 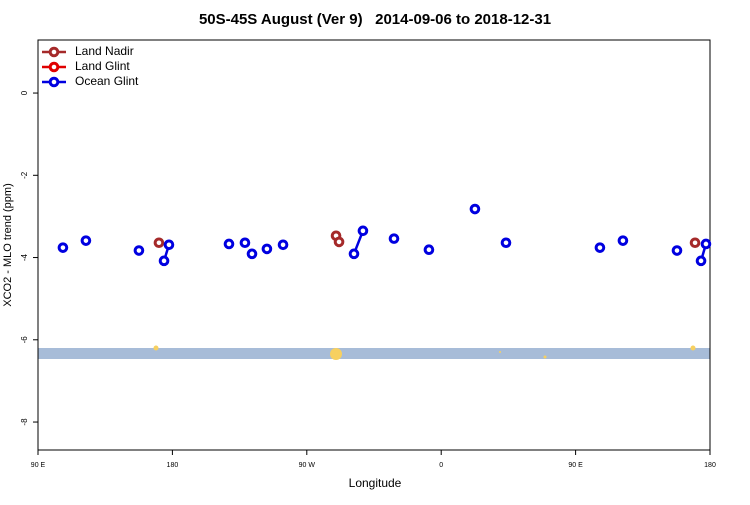 What do you see at coordinates (307, 465) in the screenshot?
I see `x-tick-label: 90 W` at bounding box center [307, 465].